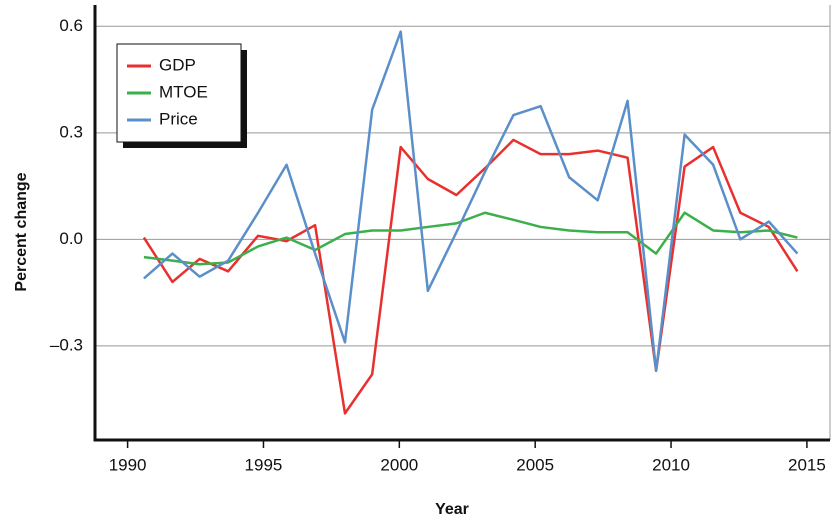 The width and height of the screenshot is (832, 524). What do you see at coordinates (128, 464) in the screenshot?
I see `x-tick-label: 1990` at bounding box center [128, 464].